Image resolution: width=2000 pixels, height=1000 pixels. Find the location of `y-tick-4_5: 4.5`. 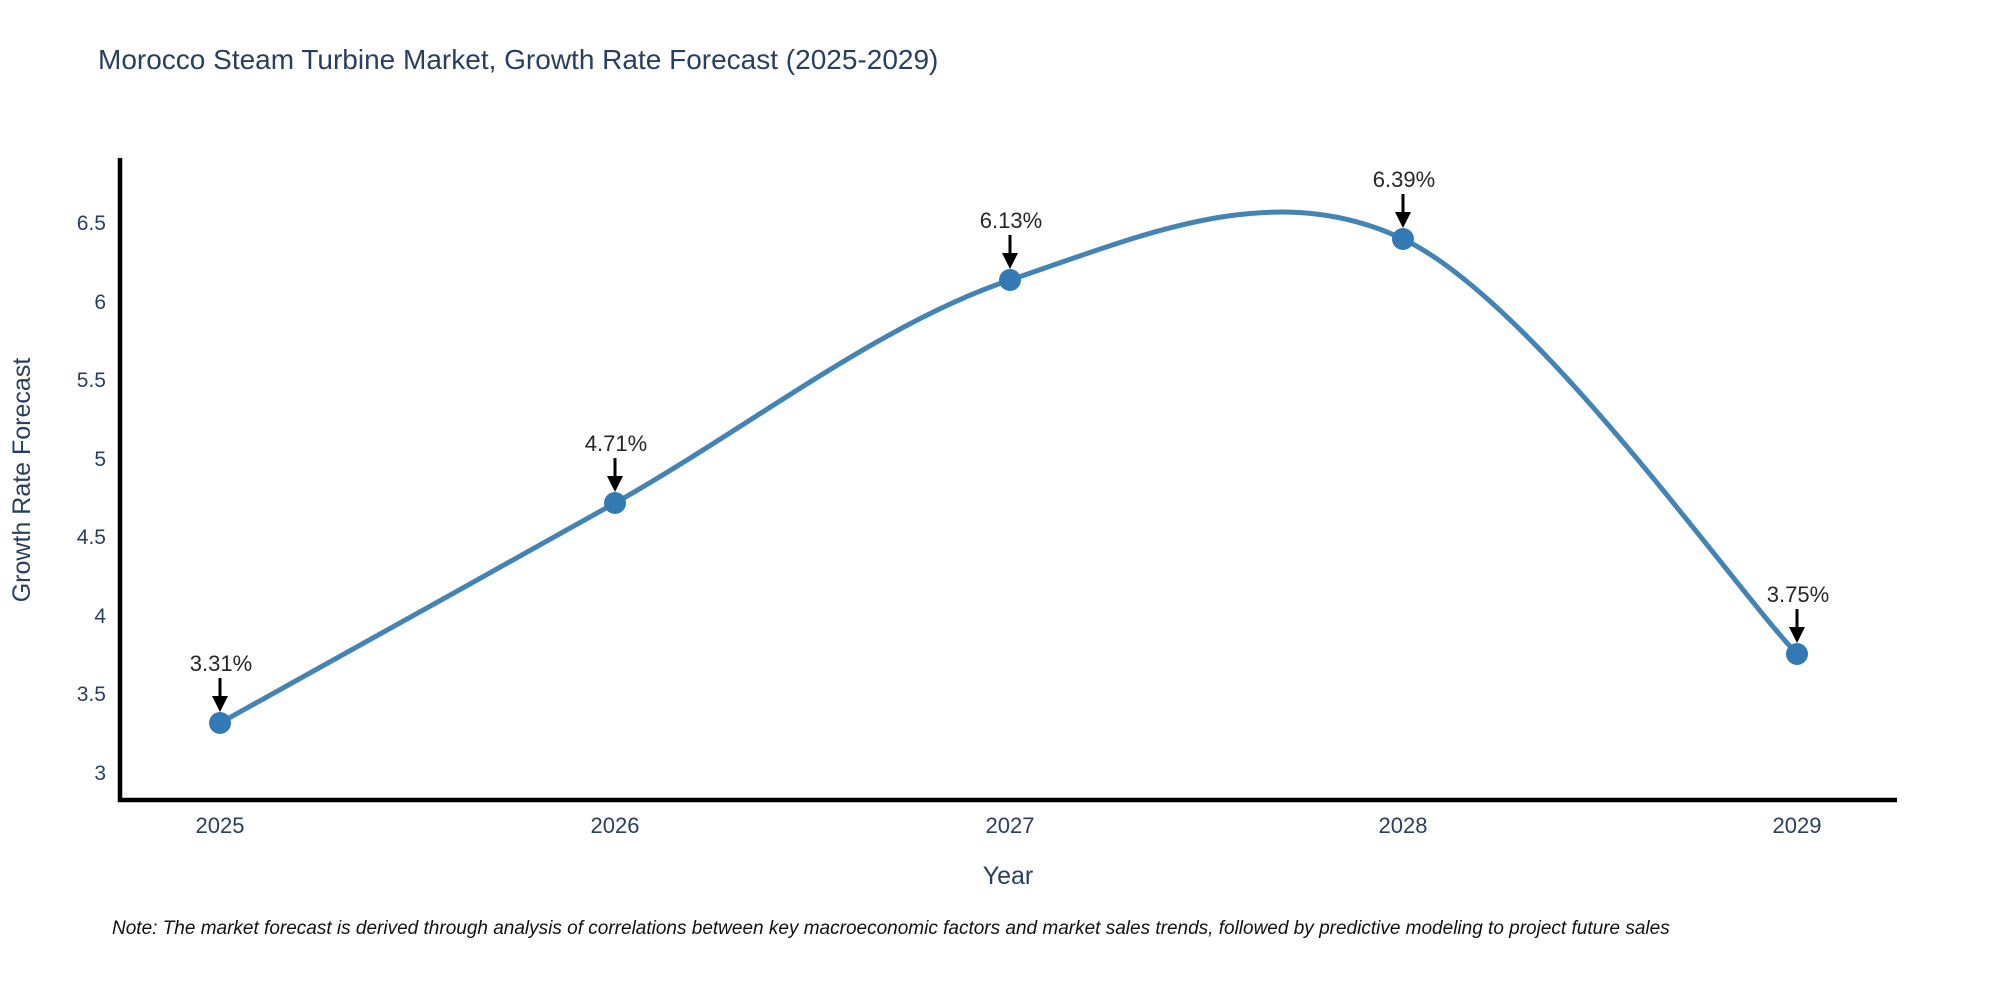

y-tick-4_5: 4.5 is located at coordinates (91, 537).